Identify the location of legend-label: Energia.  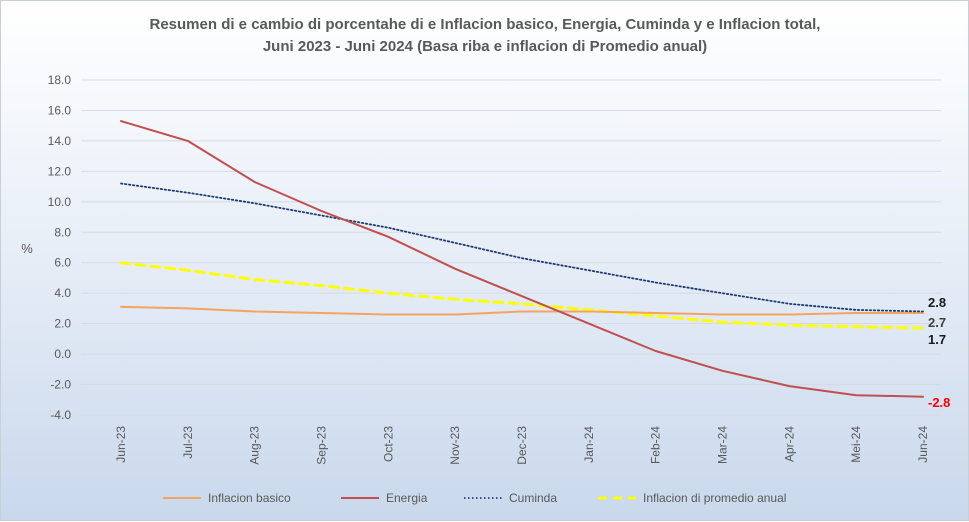
(407, 498).